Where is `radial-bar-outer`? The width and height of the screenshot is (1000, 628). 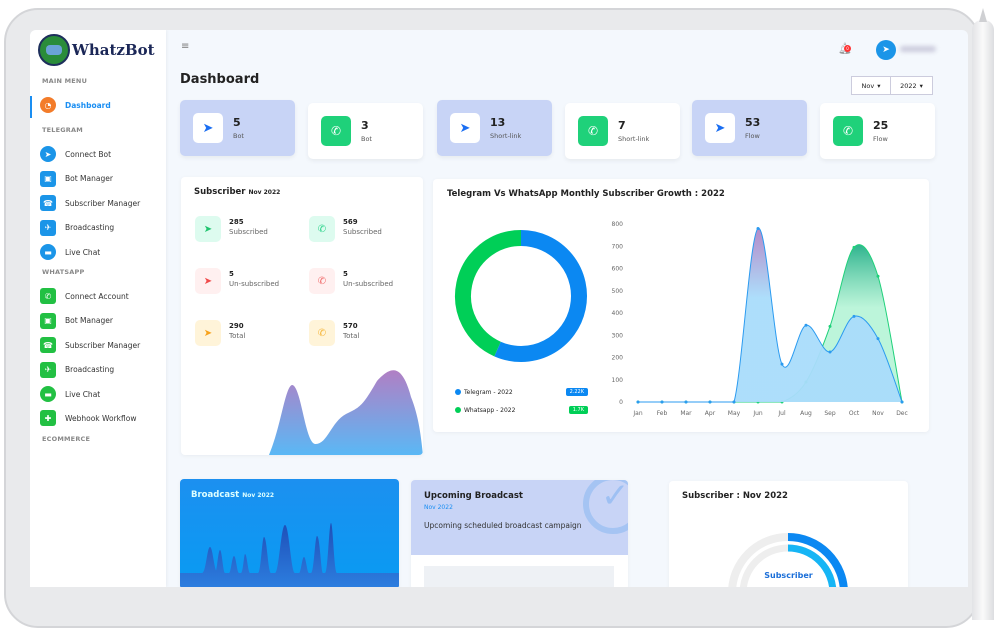 radial-bar-outer is located at coordinates (817, 560).